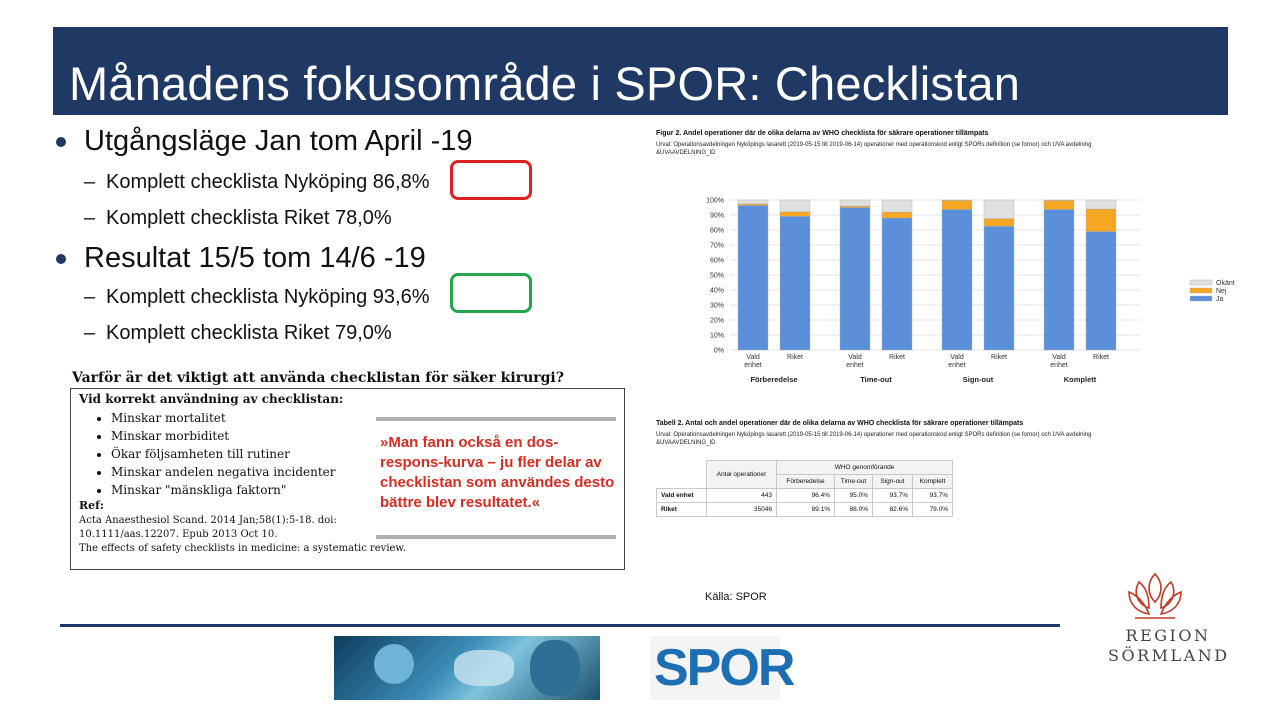  Describe the element at coordinates (741, 495) in the screenshot. I see `table-cell: 443` at that location.